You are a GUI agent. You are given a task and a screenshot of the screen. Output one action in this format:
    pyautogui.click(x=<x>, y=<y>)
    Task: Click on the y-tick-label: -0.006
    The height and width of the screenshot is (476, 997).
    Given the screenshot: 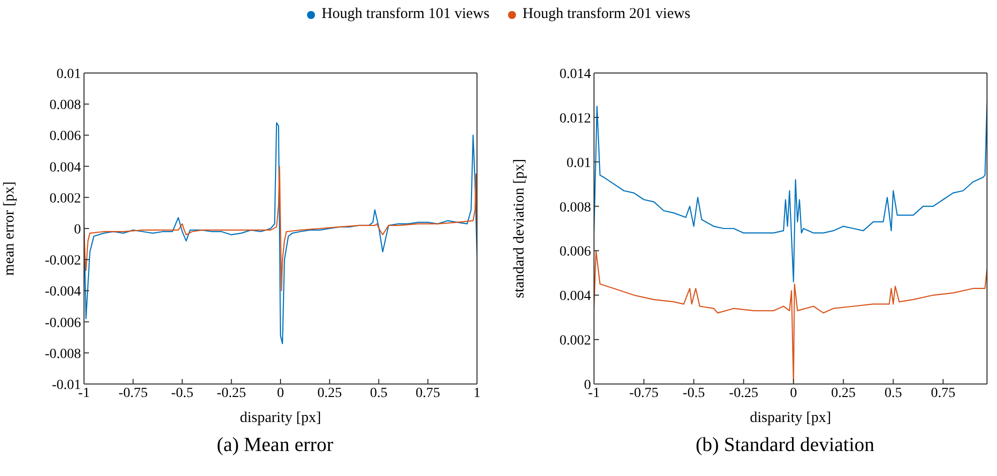 What is the action you would take?
    pyautogui.click(x=62, y=323)
    